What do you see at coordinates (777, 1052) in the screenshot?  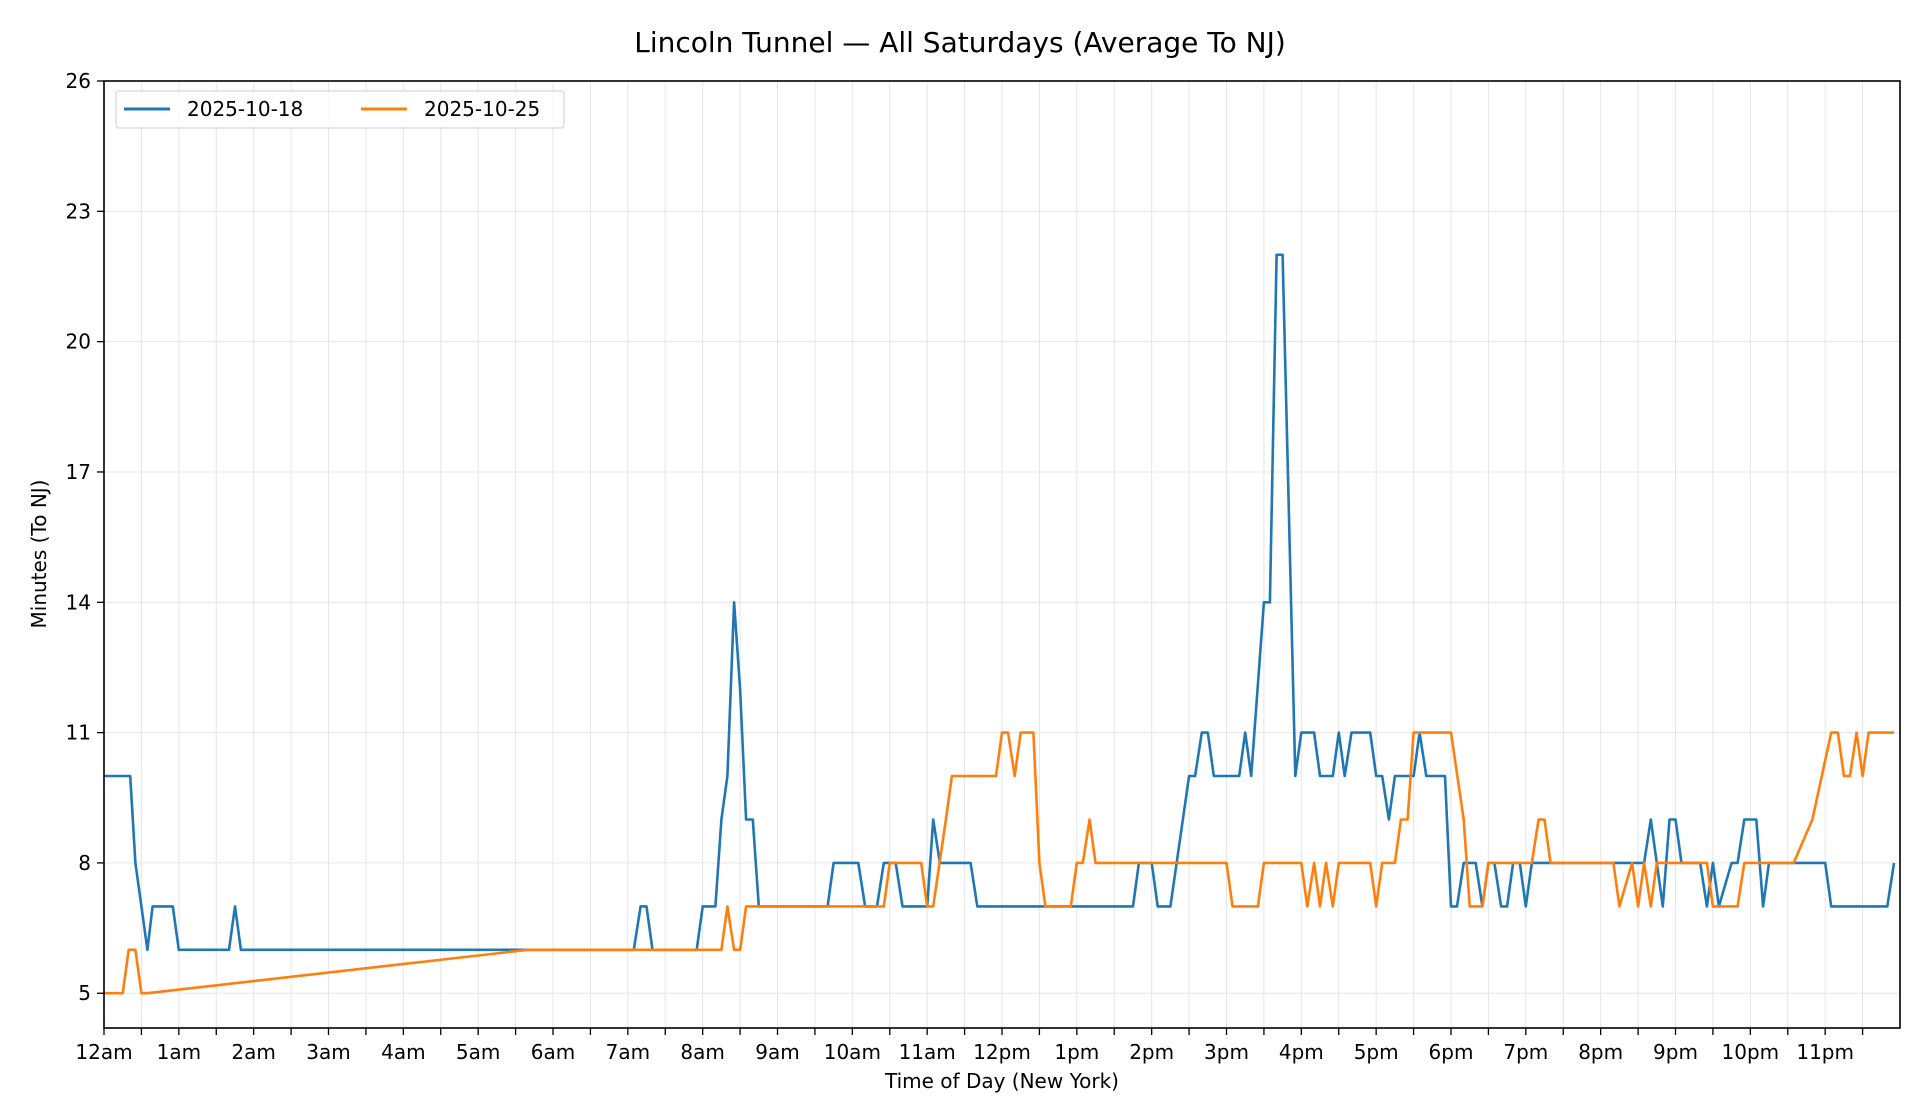 I see `x-tick-label: 9am` at bounding box center [777, 1052].